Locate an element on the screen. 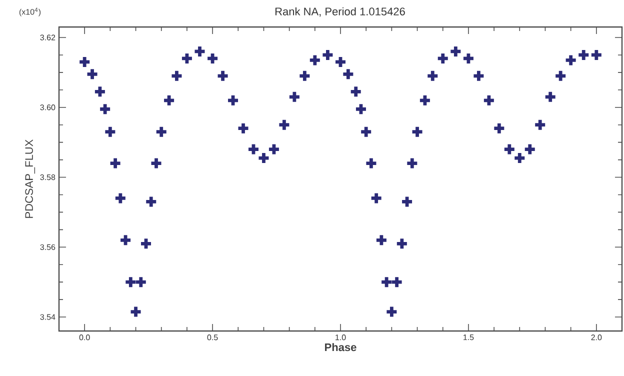 This screenshot has height=376, width=624. y-tick-label: 3.56 is located at coordinates (48, 247).